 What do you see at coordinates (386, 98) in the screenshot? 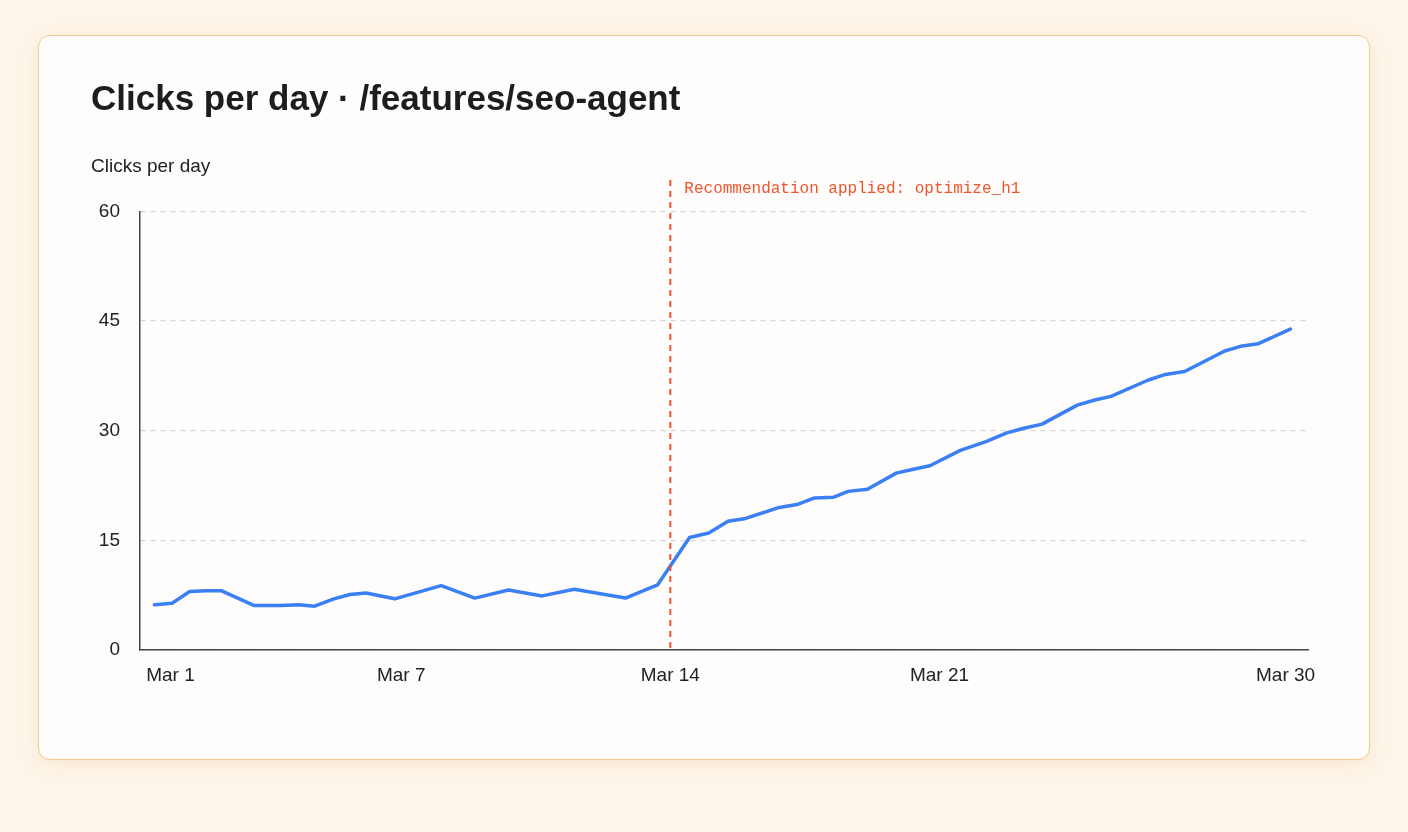
I see `chart-title: Clicks per day · /features/seo-agent` at bounding box center [386, 98].